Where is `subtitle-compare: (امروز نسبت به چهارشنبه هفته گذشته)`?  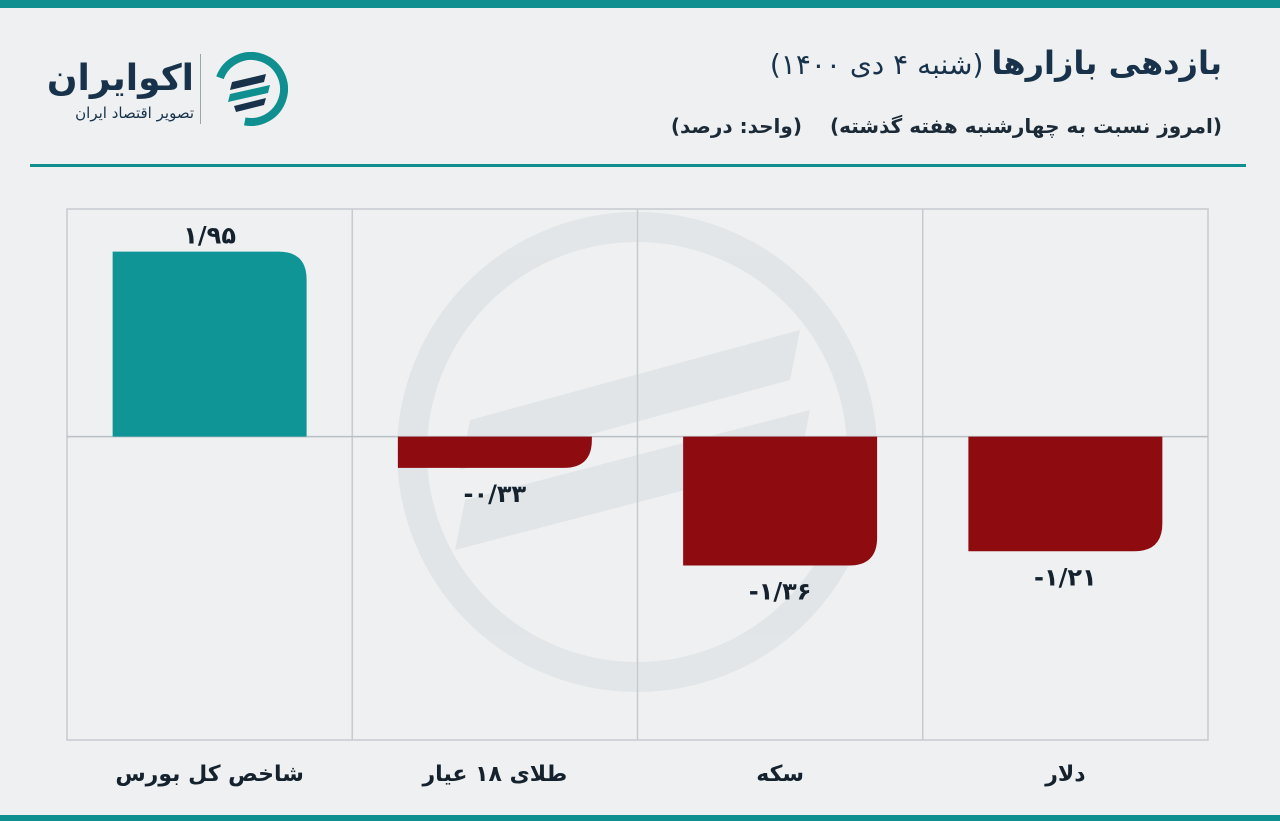
subtitle-compare: (امروز نسبت به چهارشنبه هفته گذشته) is located at coordinates (1025, 126).